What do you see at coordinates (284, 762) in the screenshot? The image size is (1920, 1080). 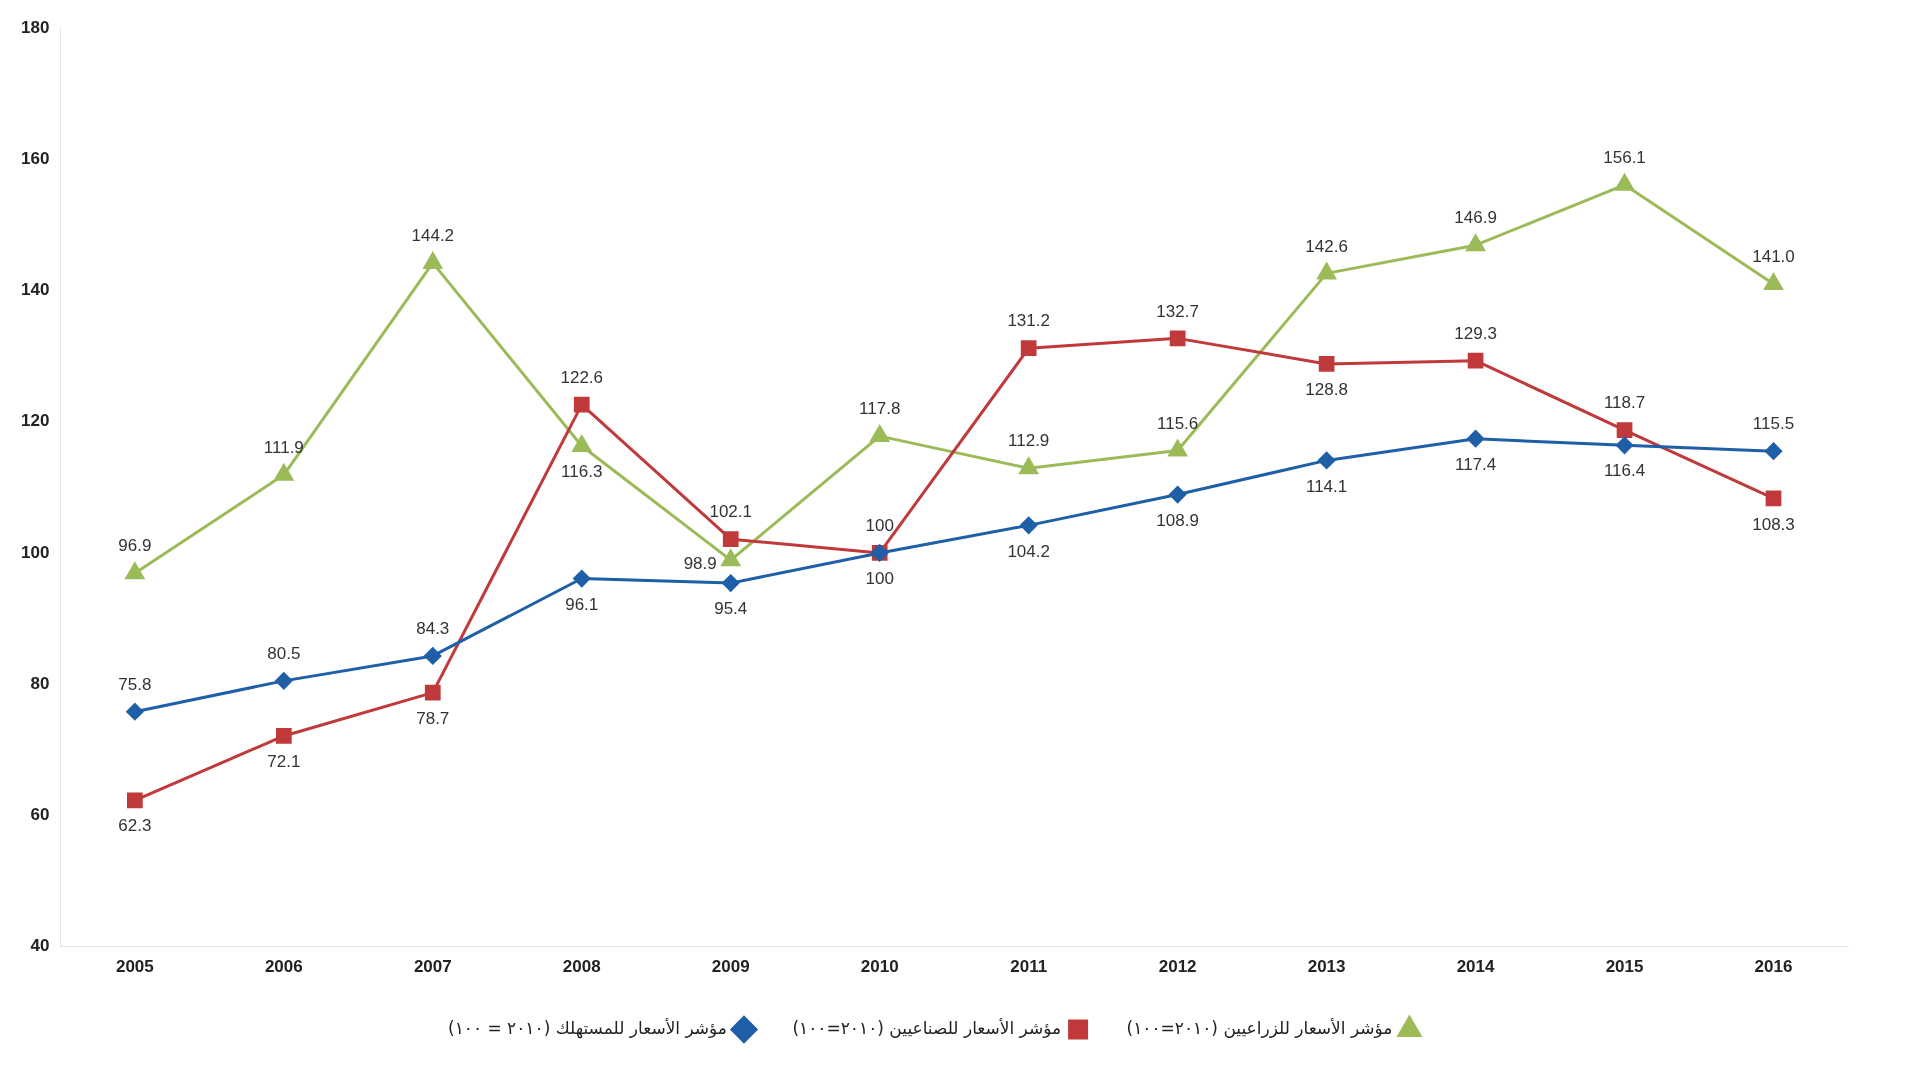 I see `data-label: 72.1` at bounding box center [284, 762].